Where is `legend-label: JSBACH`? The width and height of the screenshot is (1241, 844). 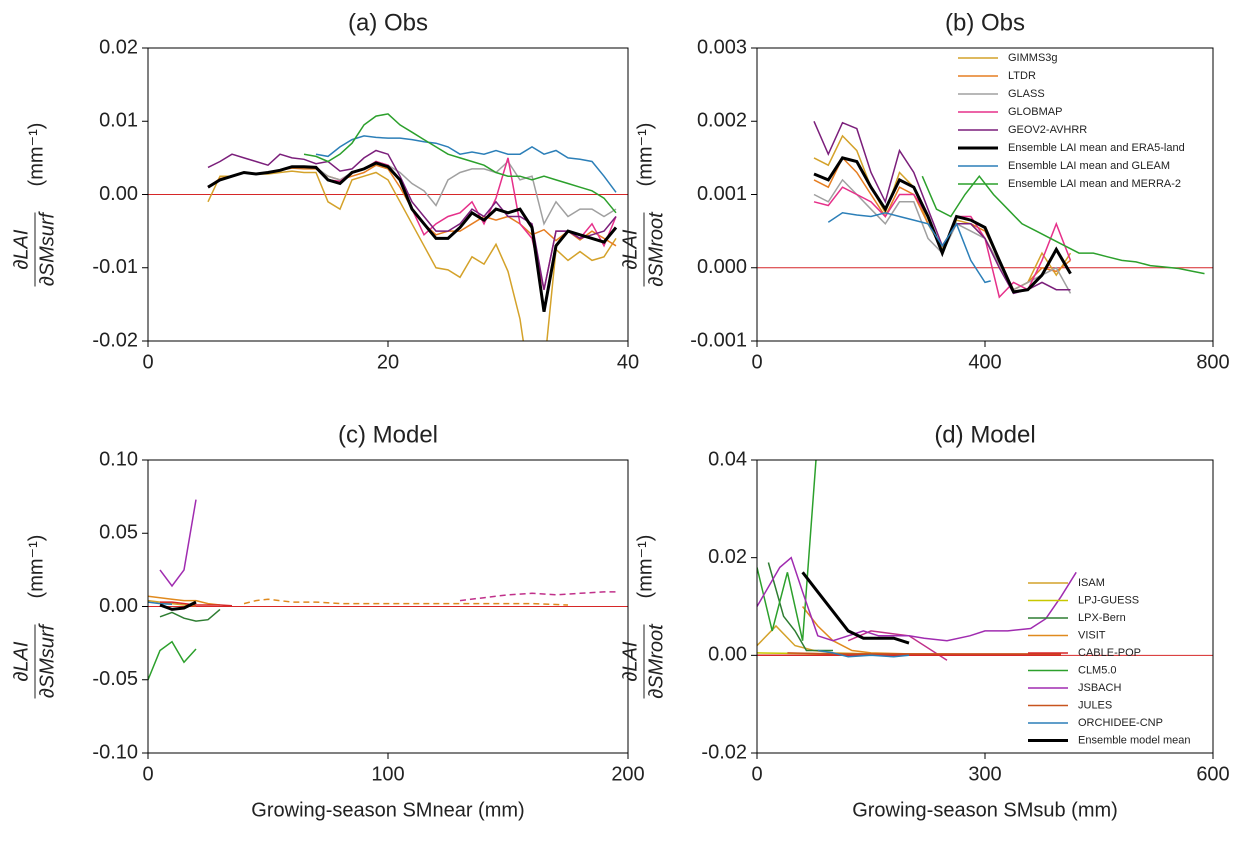
legend-label: JSBACH is located at coordinates (1099, 688).